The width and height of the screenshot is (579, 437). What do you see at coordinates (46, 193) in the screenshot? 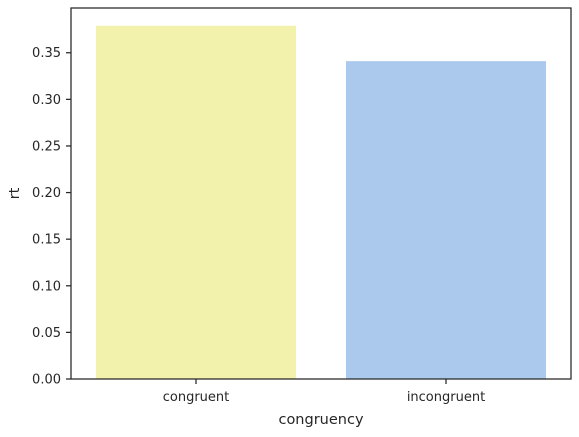
I see `y-tick-label: 0.20` at bounding box center [46, 193].